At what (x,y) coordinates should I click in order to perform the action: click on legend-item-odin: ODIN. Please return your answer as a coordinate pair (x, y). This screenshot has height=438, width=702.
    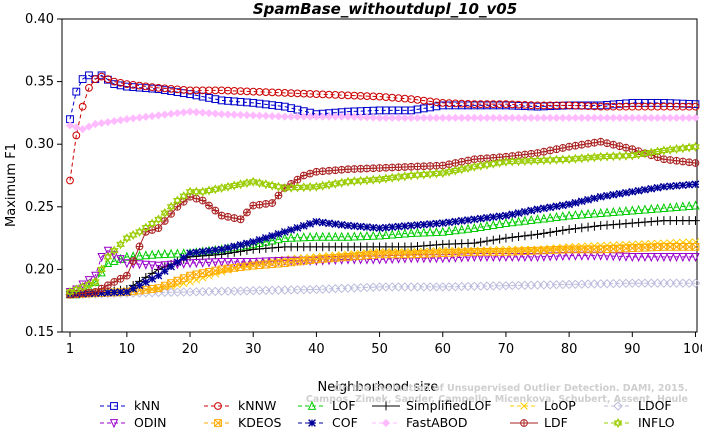
    Looking at the image, I should click on (133, 422).